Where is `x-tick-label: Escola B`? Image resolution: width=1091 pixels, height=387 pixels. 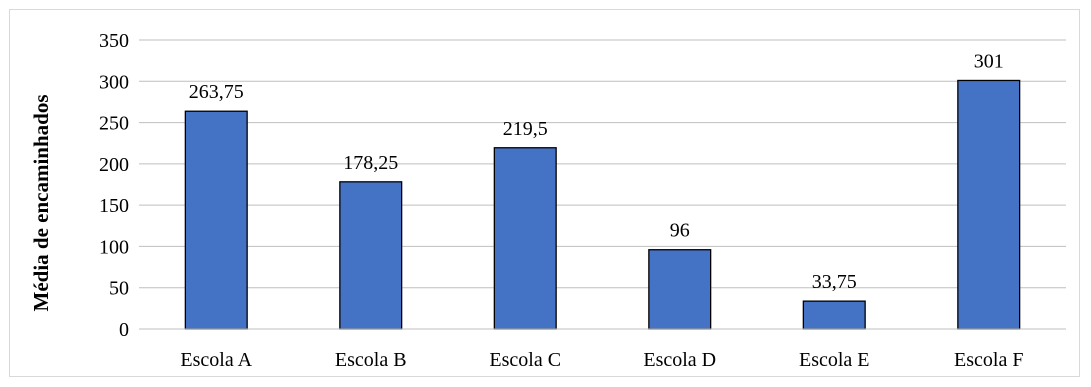
x-tick-label: Escola B is located at coordinates (371, 360).